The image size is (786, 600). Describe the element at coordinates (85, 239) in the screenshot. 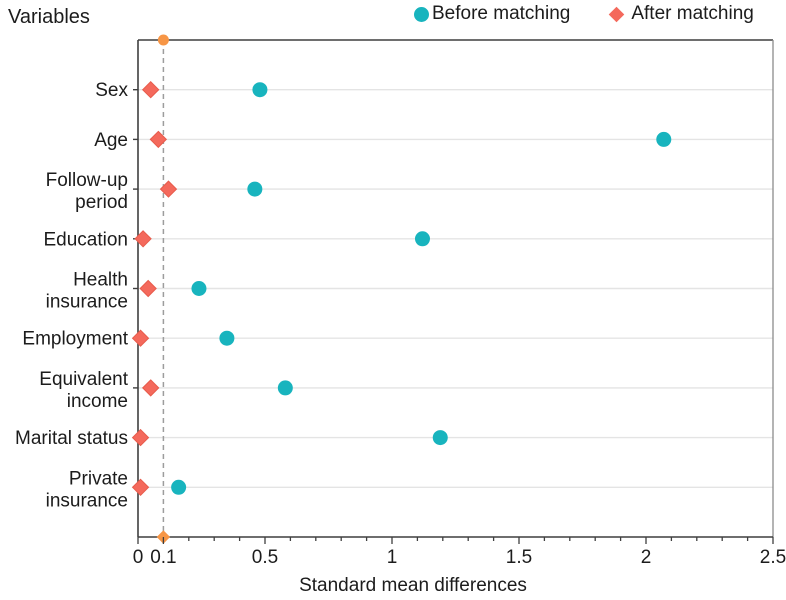

I see `category-label: Education` at that location.